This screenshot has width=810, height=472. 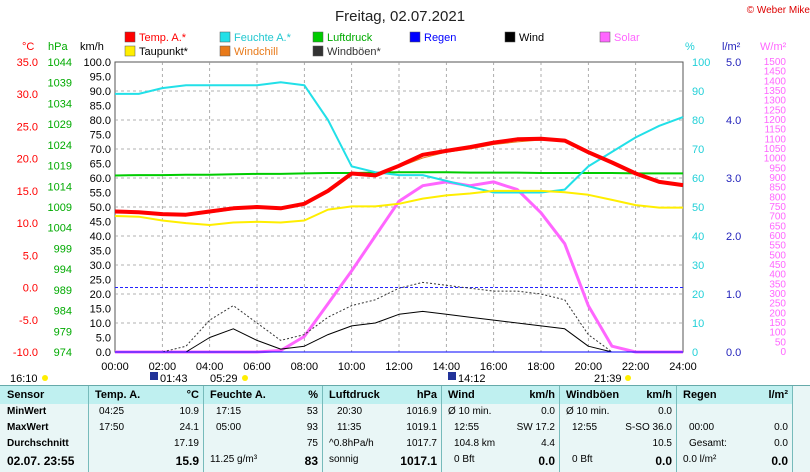 I want to click on temp-axis-tick: 35.0, so click(x=27, y=63).